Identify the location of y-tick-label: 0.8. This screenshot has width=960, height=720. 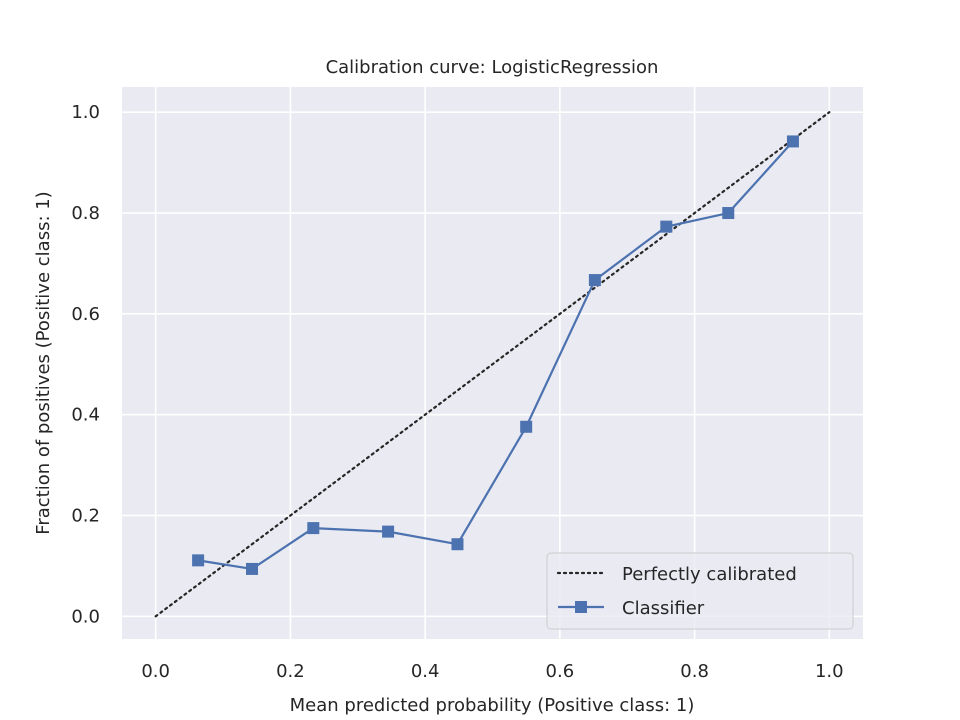
(85, 213).